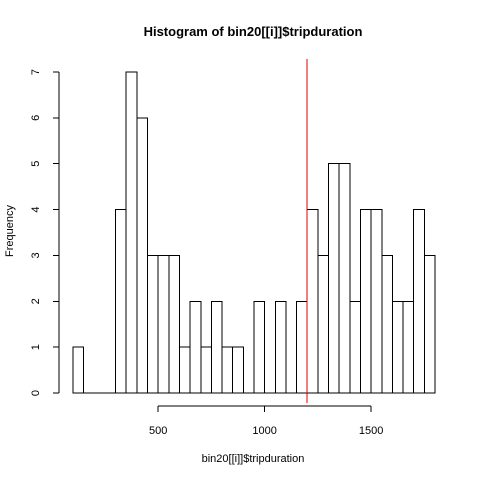 This screenshot has width=480, height=480. Describe the element at coordinates (36, 393) in the screenshot. I see `y-tick-label: 0` at that location.